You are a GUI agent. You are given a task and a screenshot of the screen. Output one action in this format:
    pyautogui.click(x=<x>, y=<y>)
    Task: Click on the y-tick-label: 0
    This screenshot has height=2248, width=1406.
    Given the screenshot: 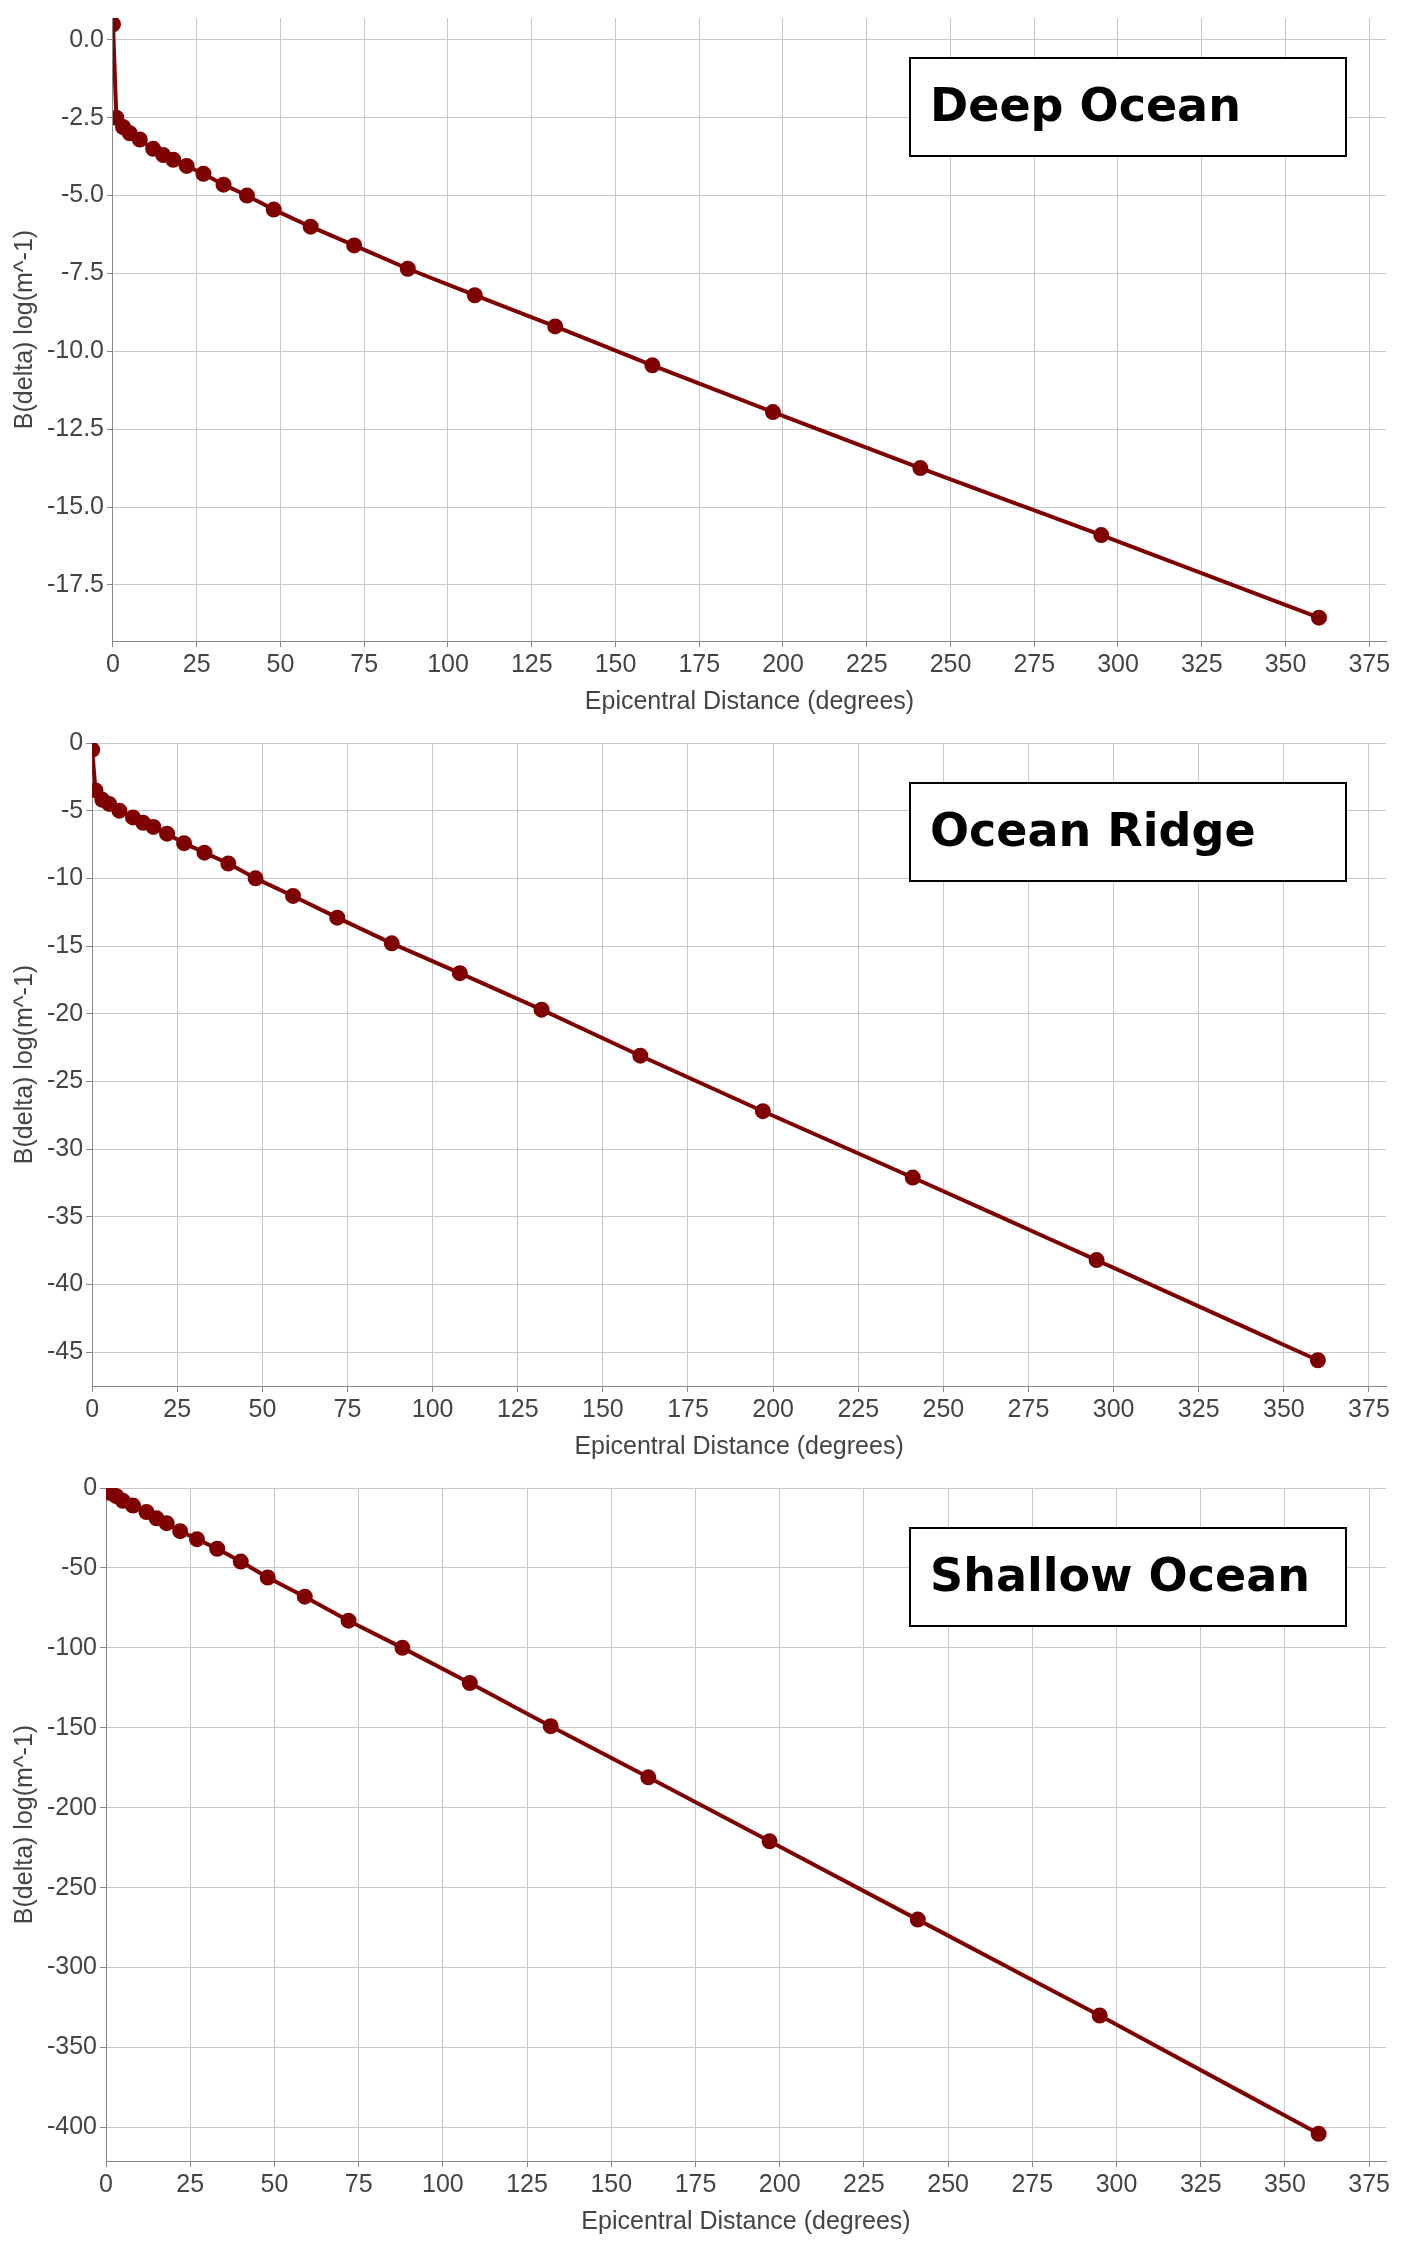 What is the action you would take?
    pyautogui.click(x=76, y=740)
    